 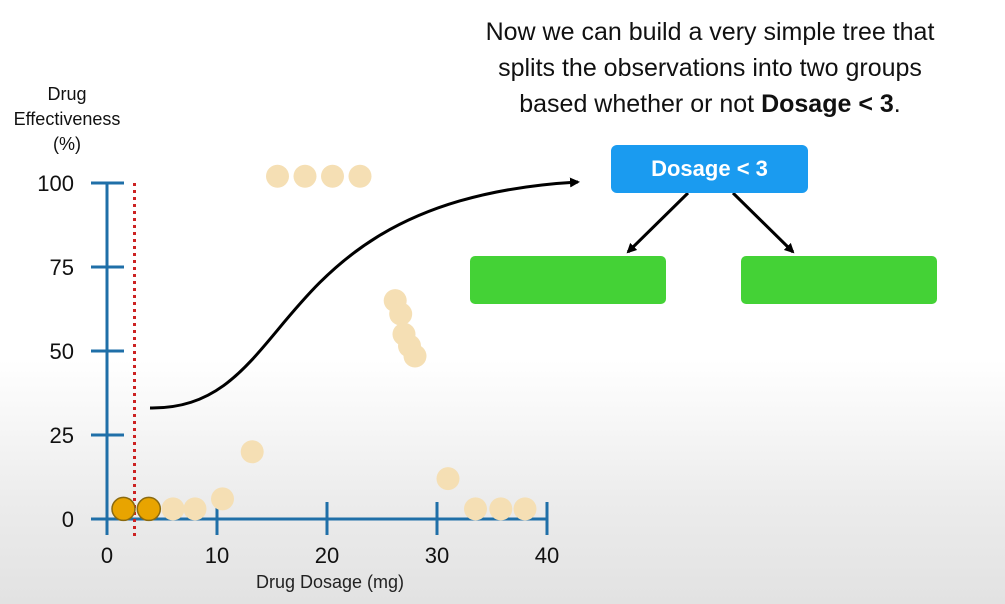 I want to click on caption-line-3: based whether or not Dosage < 3., so click(x=710, y=104).